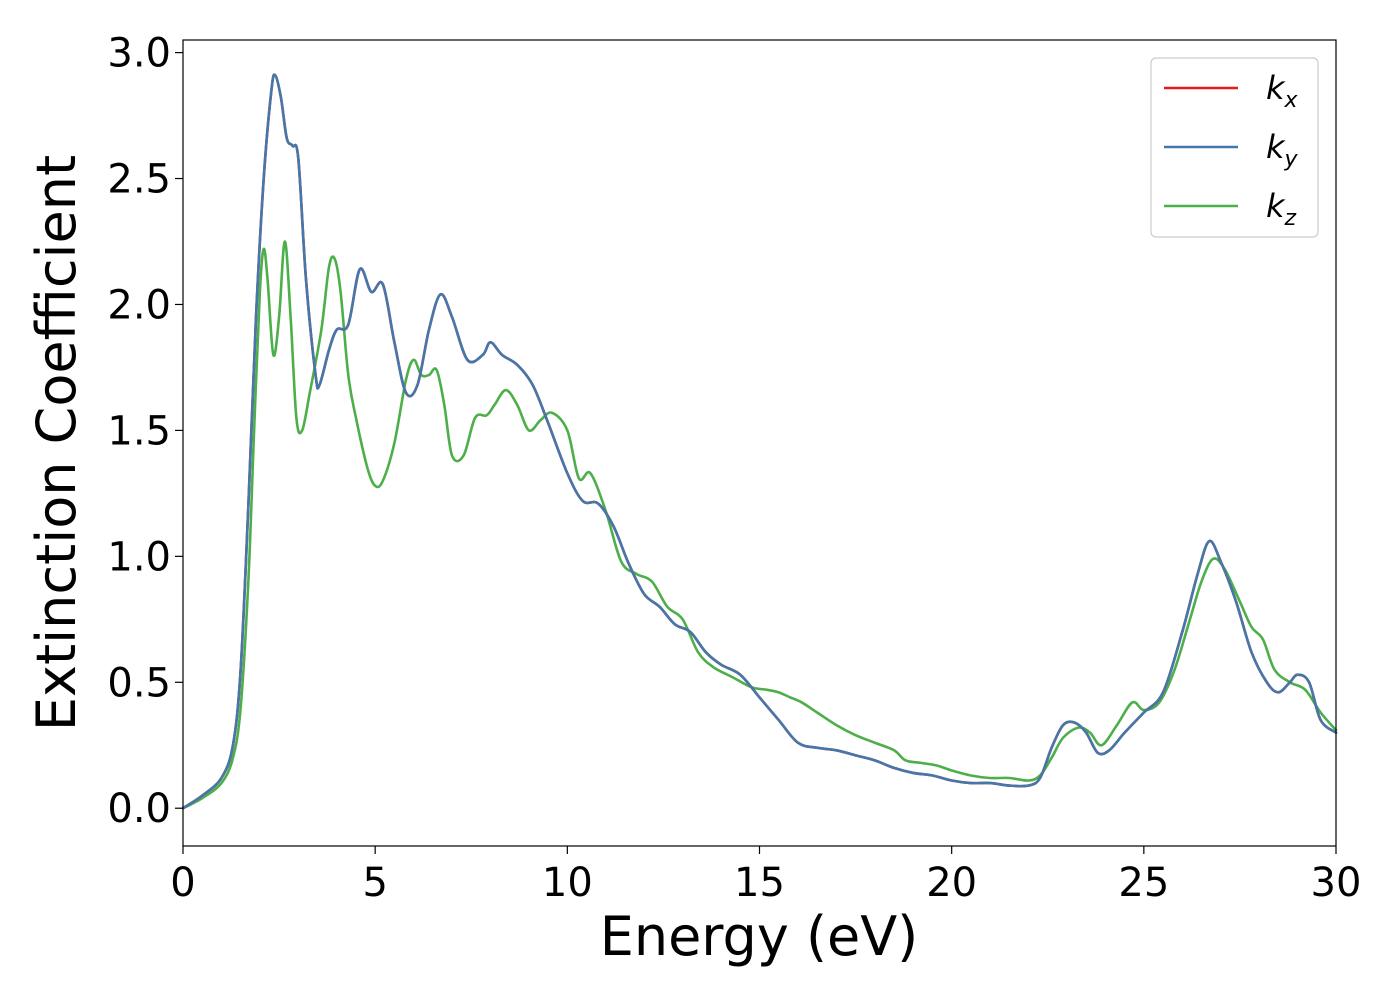 This screenshot has width=1400, height=1000. I want to click on x-tick-label: 0, so click(182, 883).